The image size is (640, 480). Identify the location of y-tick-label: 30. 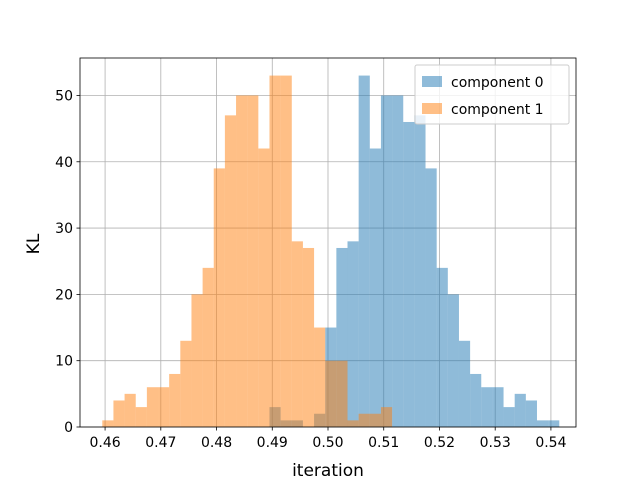
(64, 229).